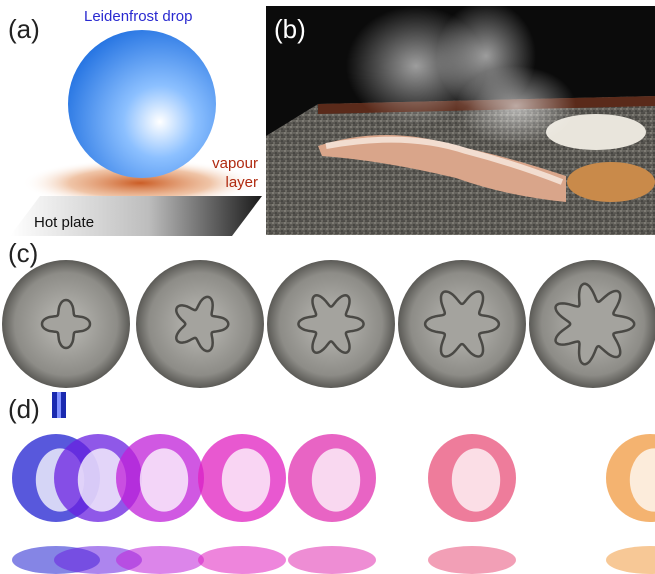 Image resolution: width=655 pixels, height=574 pixels. Describe the element at coordinates (595, 324) in the screenshot. I see `star-drop-7-lobes` at that location.